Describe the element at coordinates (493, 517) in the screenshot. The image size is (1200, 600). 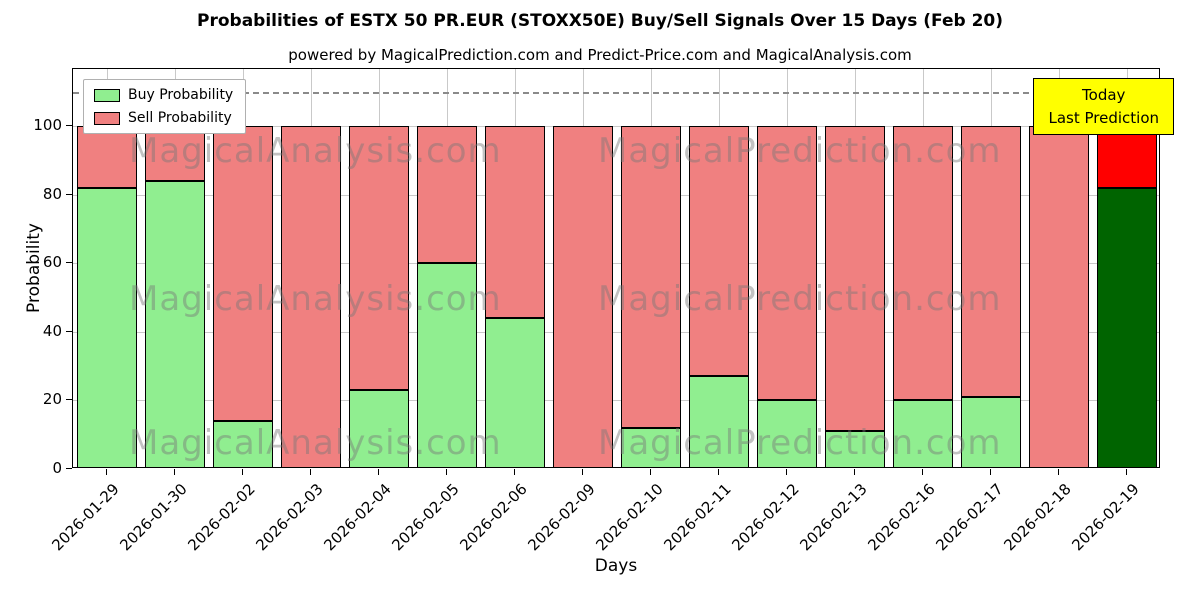
I see `x-tick-label: 2026-02-06` at that location.